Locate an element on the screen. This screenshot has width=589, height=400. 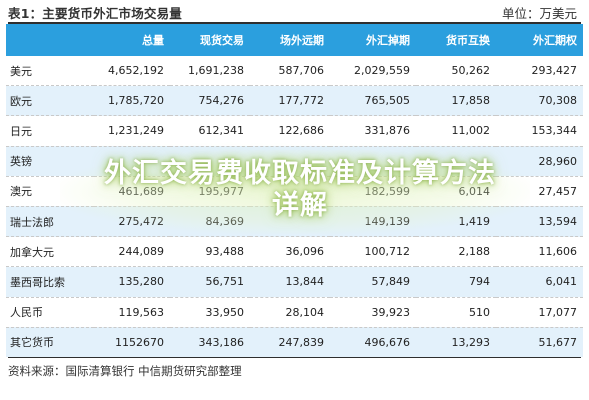
value-cell: 153,344 is located at coordinates (539, 131).